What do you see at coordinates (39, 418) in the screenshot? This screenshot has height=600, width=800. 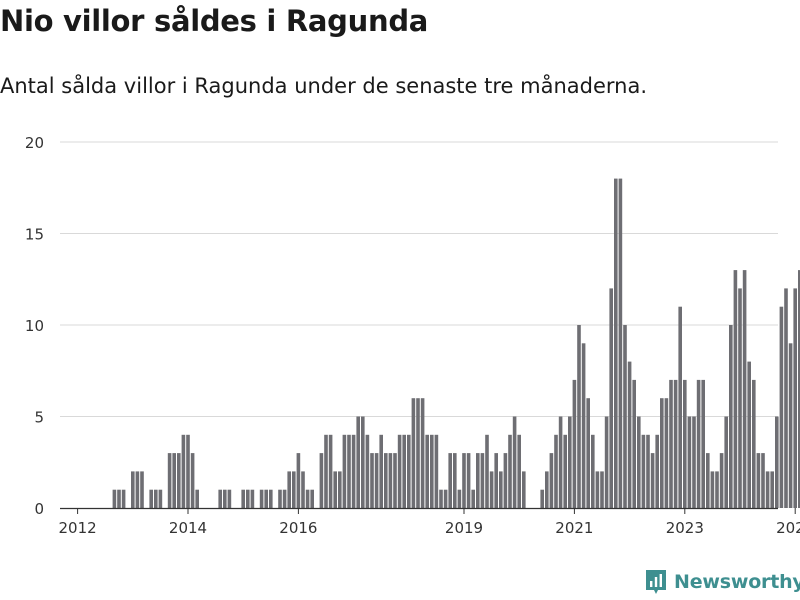 I see `y-tick-label: 5` at bounding box center [39, 418].